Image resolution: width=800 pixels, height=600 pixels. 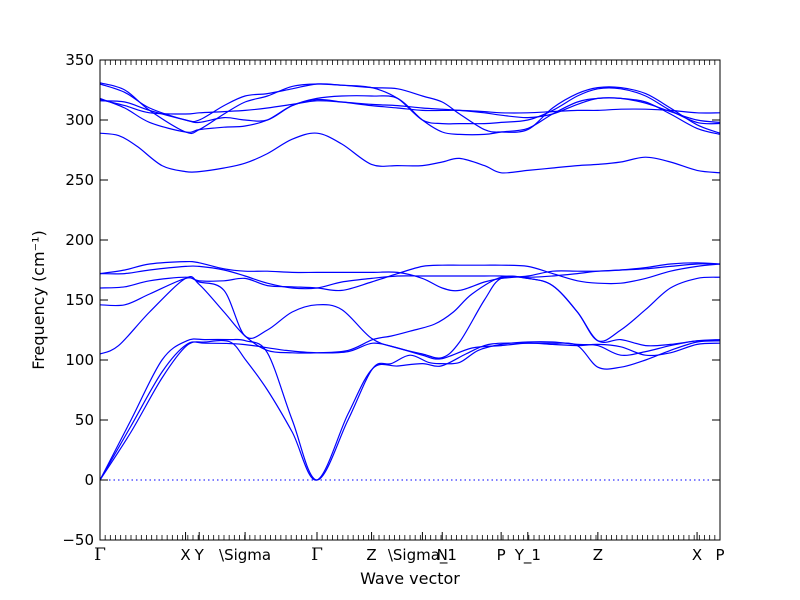 I want to click on x-tick-label: N, so click(x=442, y=555).